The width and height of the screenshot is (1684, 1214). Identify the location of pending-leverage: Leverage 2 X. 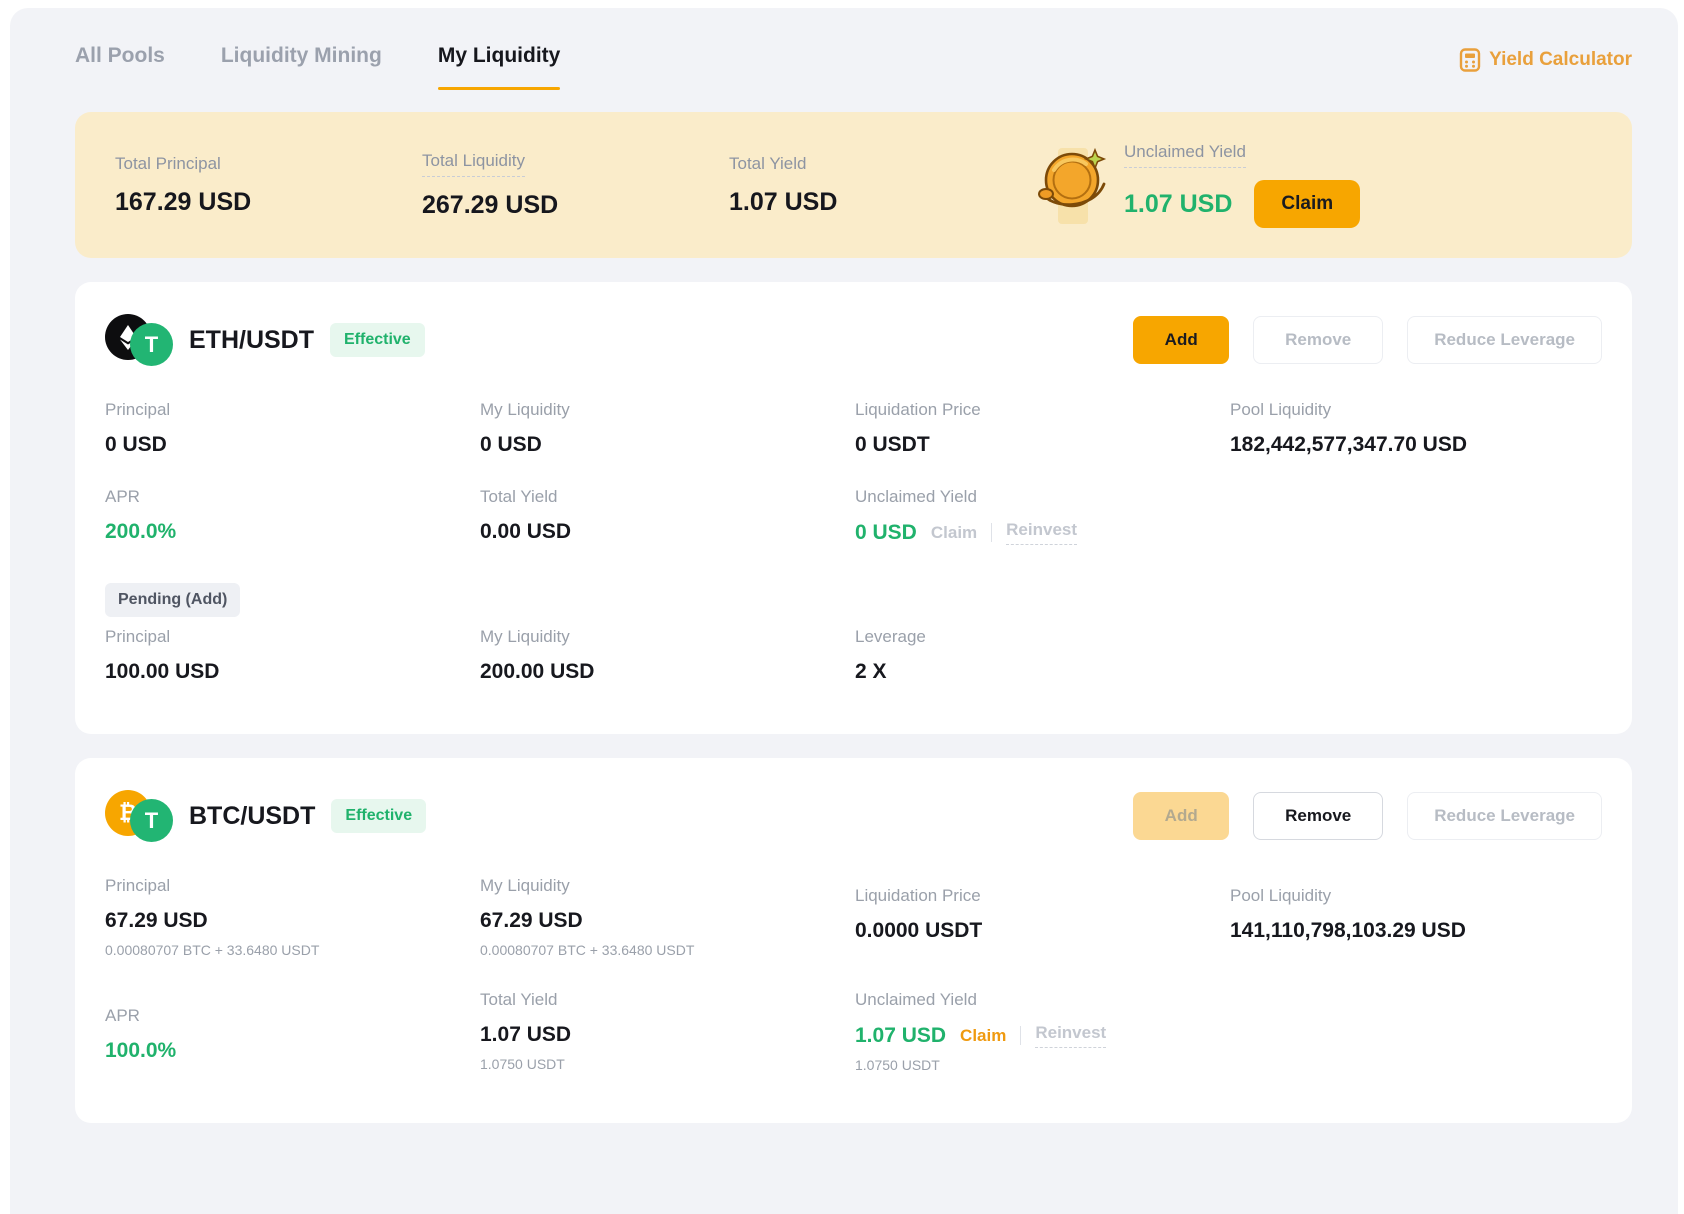
(1042, 655).